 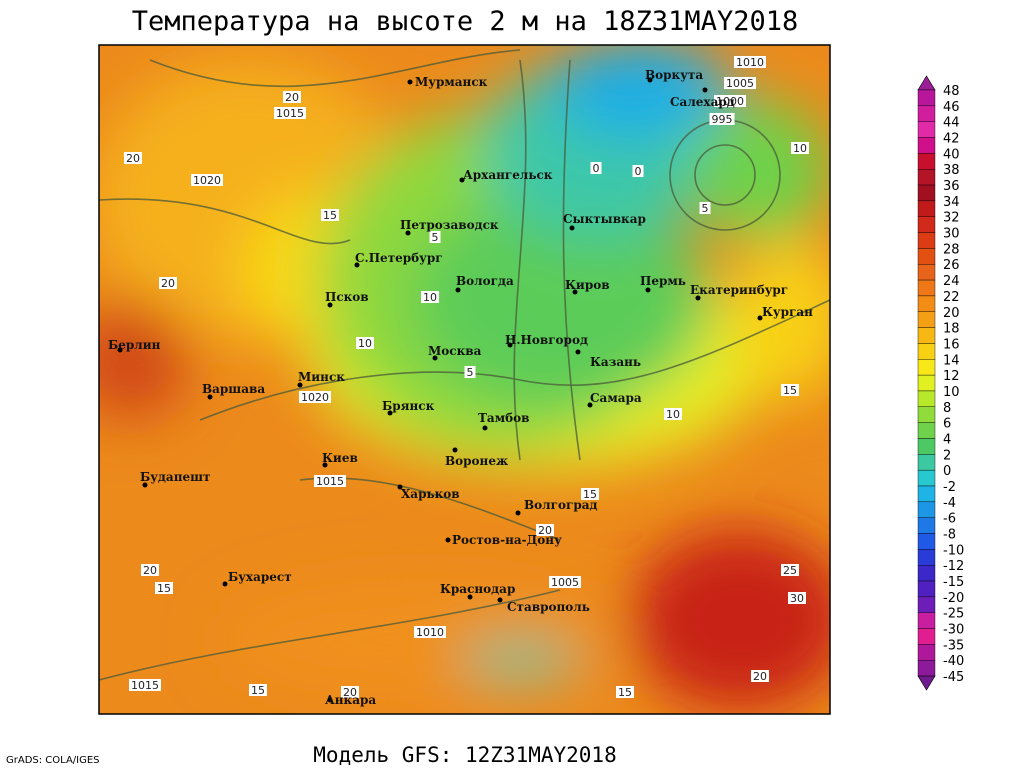 I want to click on city-label: Салехард, so click(x=702, y=102).